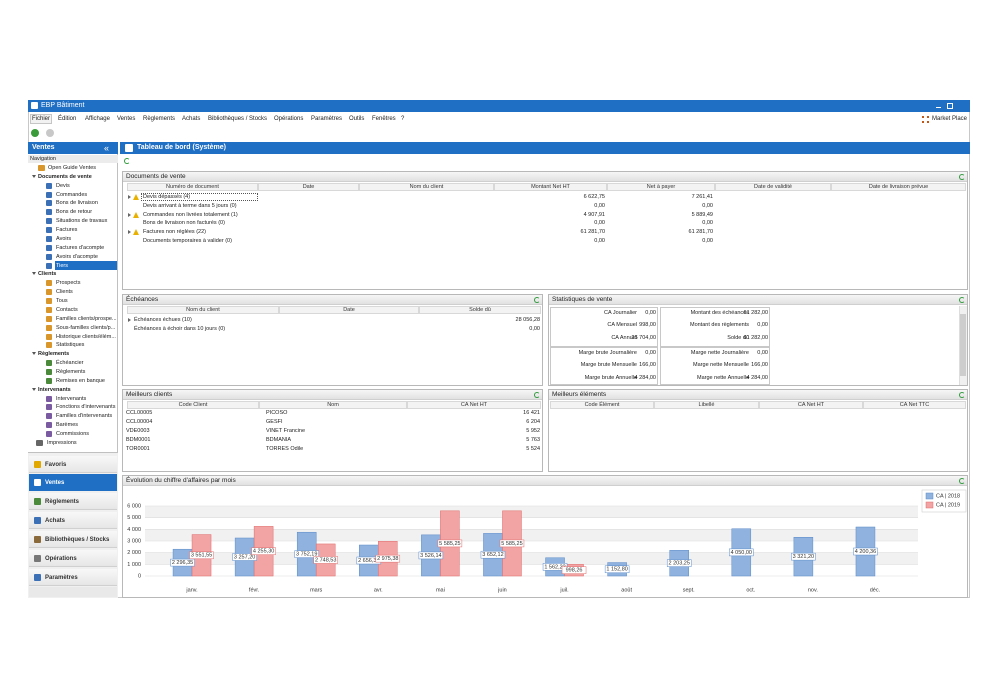 Image resolution: width=1000 pixels, height=700 pixels. I want to click on sidebar-button-label: Favoris, so click(56, 464).